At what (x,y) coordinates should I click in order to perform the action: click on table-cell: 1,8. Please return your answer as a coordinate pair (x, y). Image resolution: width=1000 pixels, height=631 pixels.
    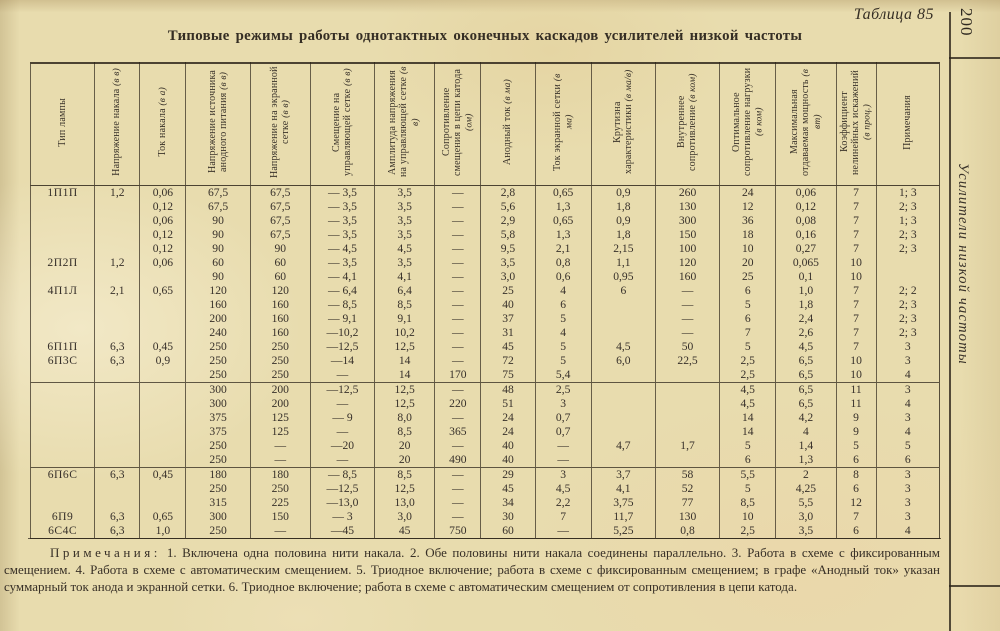
    Looking at the image, I should click on (623, 207).